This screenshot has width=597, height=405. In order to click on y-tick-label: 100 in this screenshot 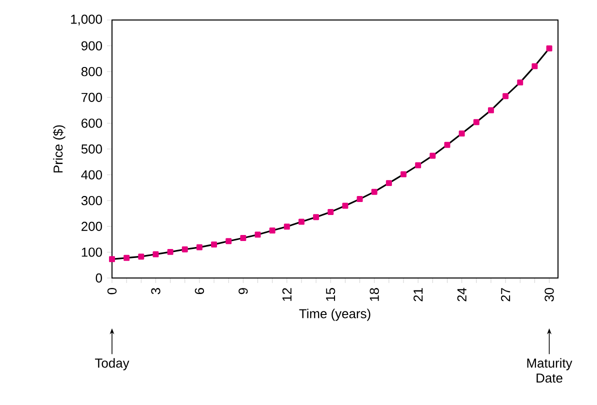, I will do `click(92, 252)`.